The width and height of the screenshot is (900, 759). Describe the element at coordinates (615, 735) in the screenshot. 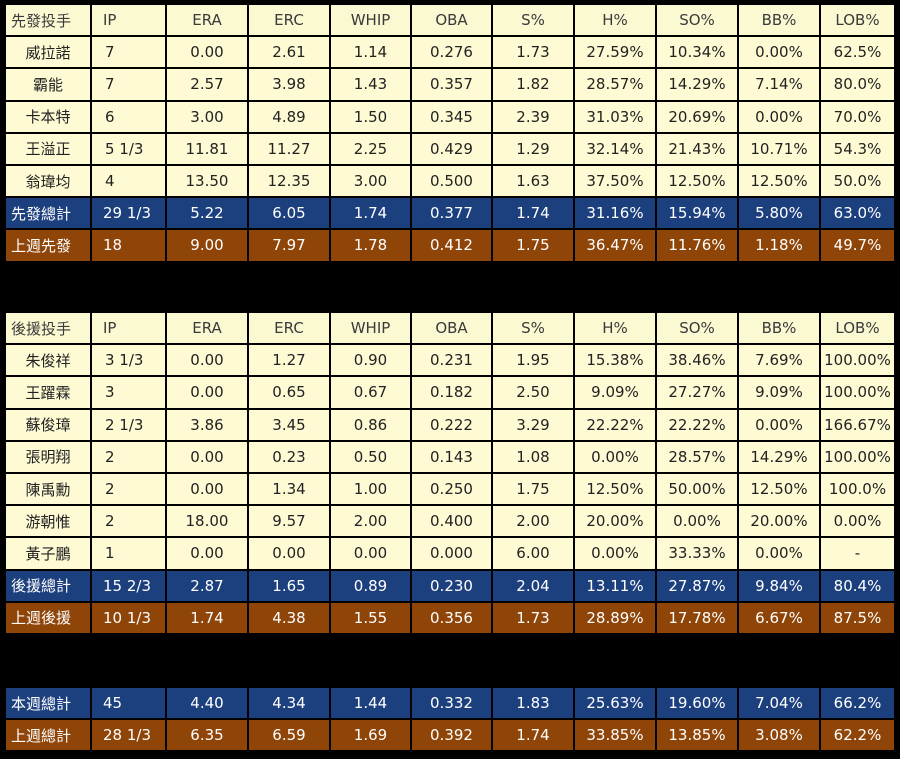

I see `stat-cell: 33.85%` at that location.